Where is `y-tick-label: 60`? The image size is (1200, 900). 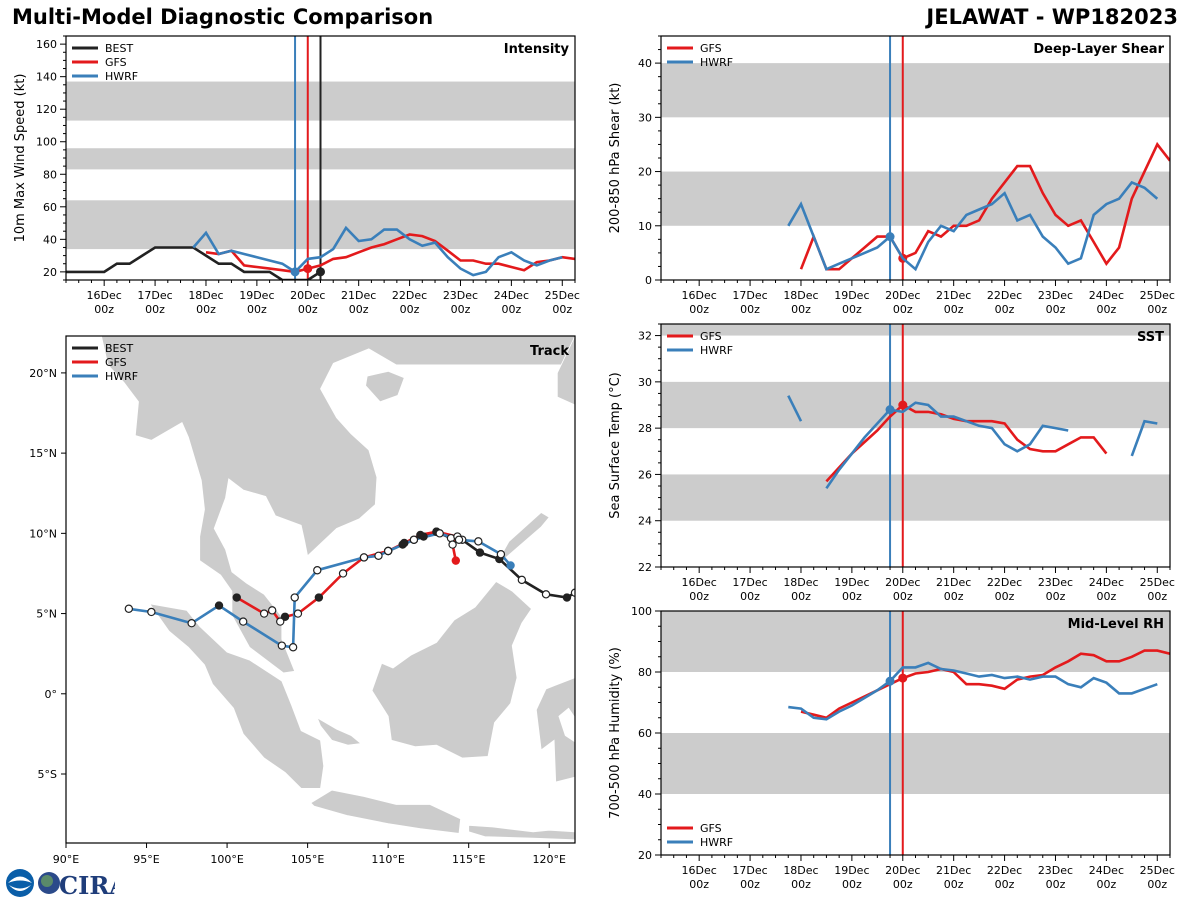
y-tick-label: 60 is located at coordinates (645, 733).